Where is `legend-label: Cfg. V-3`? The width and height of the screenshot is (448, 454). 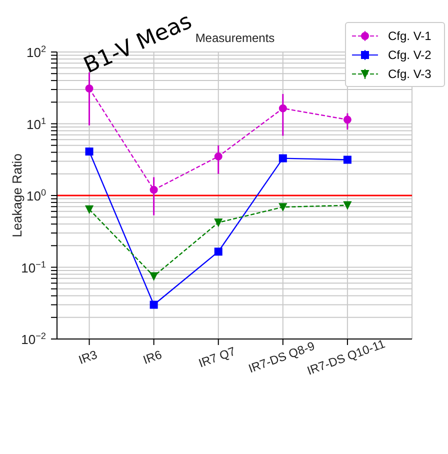
legend-label: Cfg. V-3 is located at coordinates (410, 73).